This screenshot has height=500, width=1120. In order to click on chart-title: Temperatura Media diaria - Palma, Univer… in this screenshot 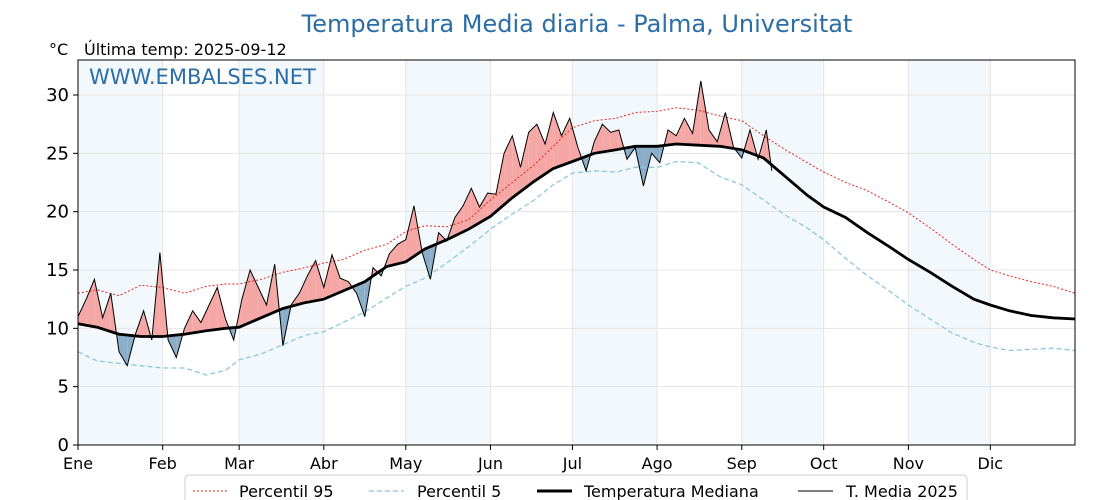, I will do `click(577, 24)`.